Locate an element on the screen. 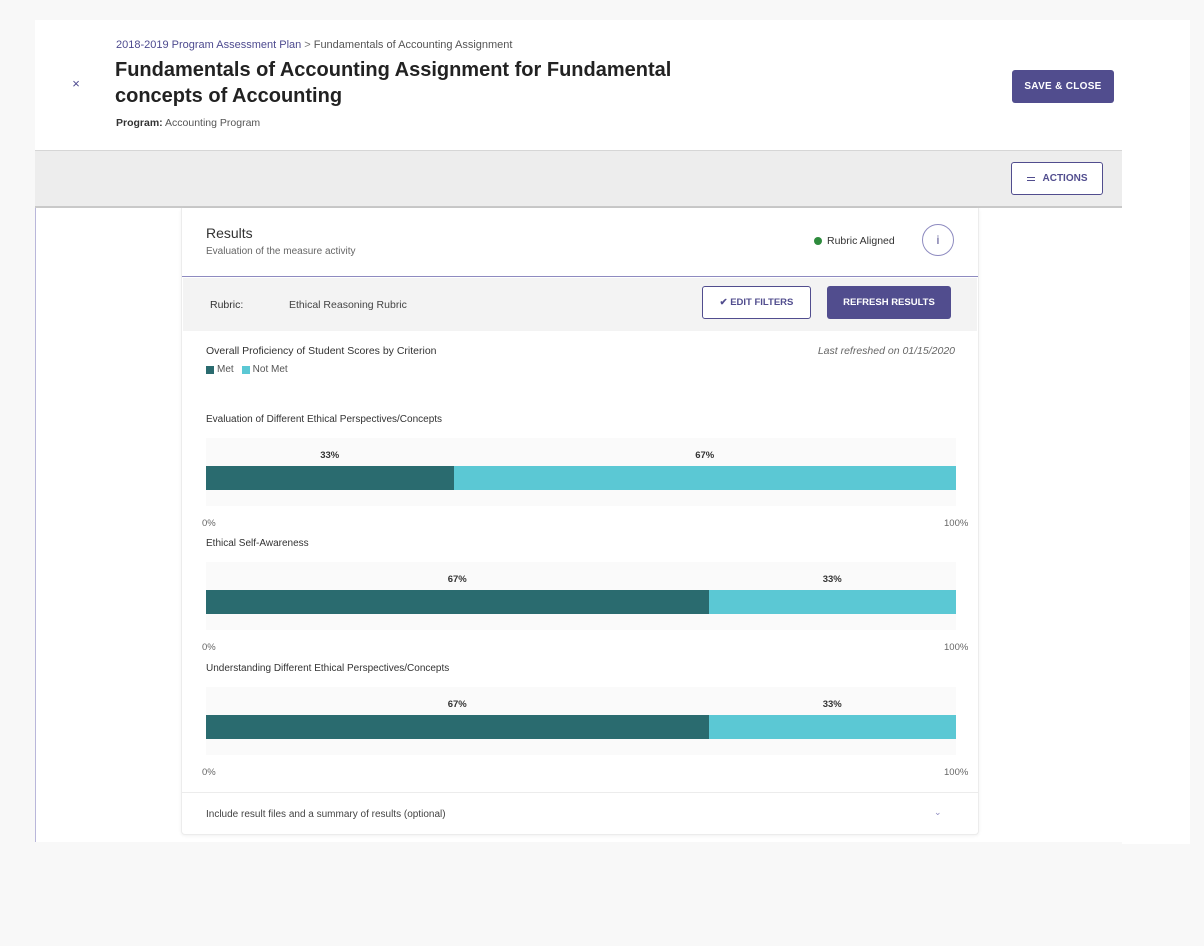 The height and width of the screenshot is (946, 1204). breadcrumb-current: Fundamentals of Accounting Assignment is located at coordinates (413, 45).